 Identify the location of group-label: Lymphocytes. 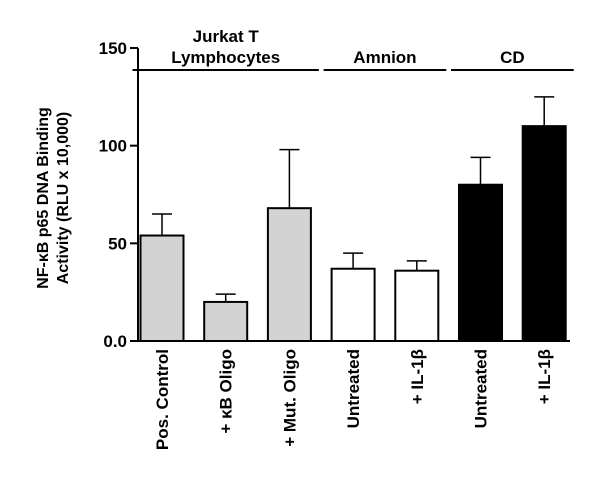
(225, 57).